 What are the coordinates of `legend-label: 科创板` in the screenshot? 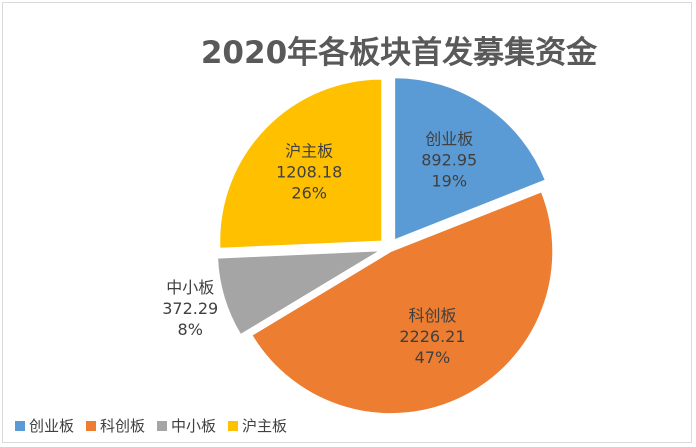 It's located at (123, 426).